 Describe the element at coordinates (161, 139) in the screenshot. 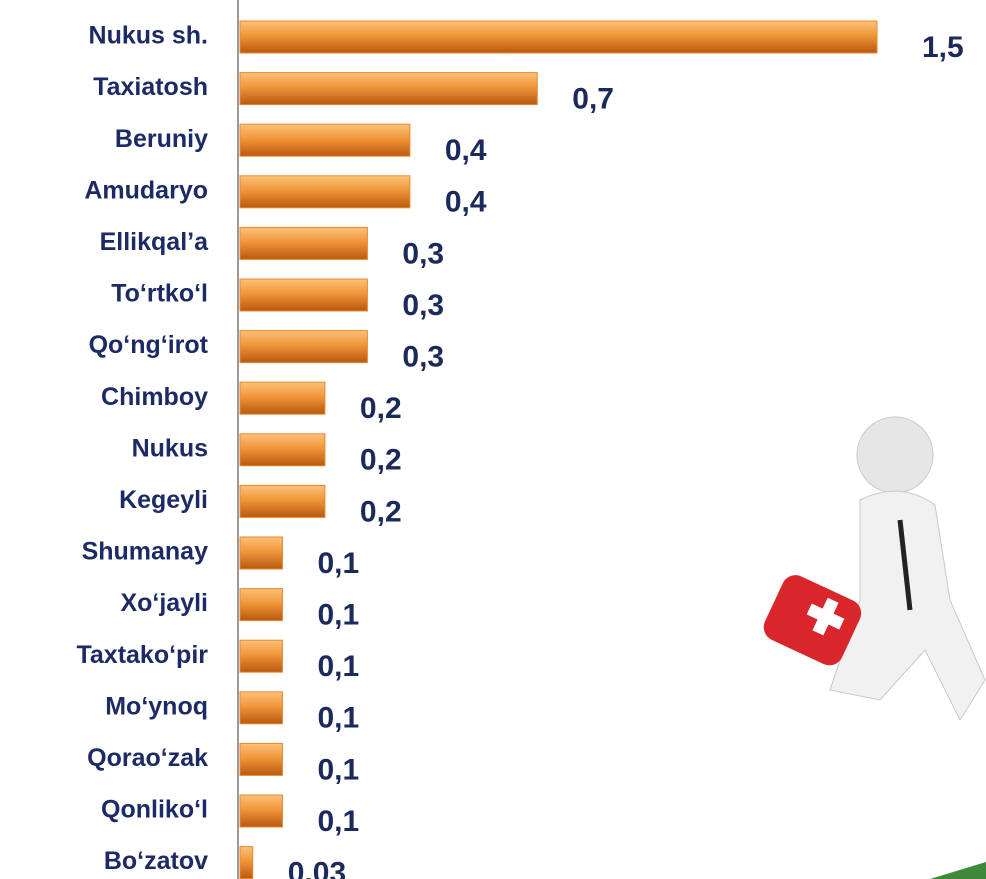

I see `category-label: Beruniy` at that location.